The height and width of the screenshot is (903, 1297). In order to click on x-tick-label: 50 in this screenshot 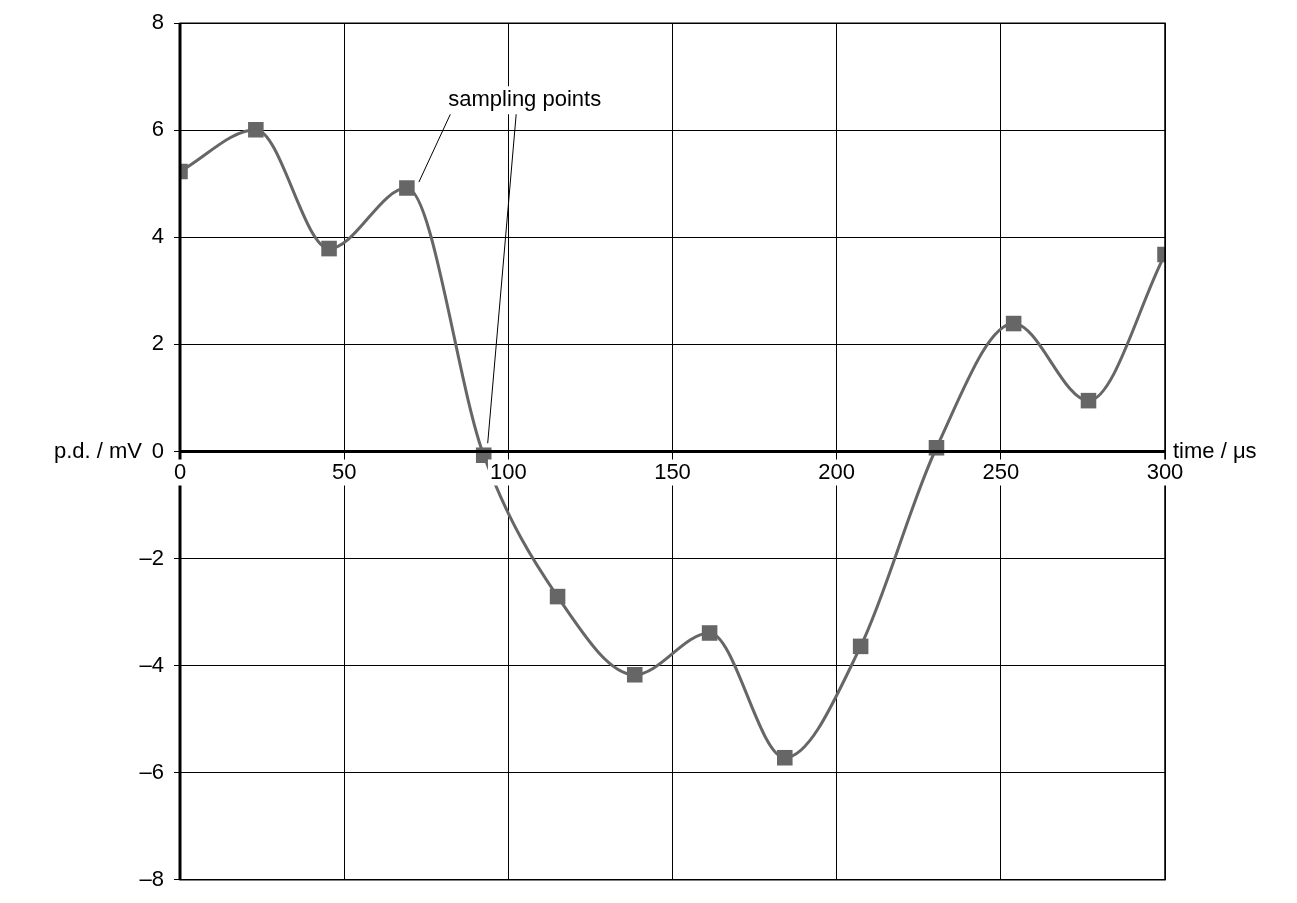, I will do `click(344, 471)`.